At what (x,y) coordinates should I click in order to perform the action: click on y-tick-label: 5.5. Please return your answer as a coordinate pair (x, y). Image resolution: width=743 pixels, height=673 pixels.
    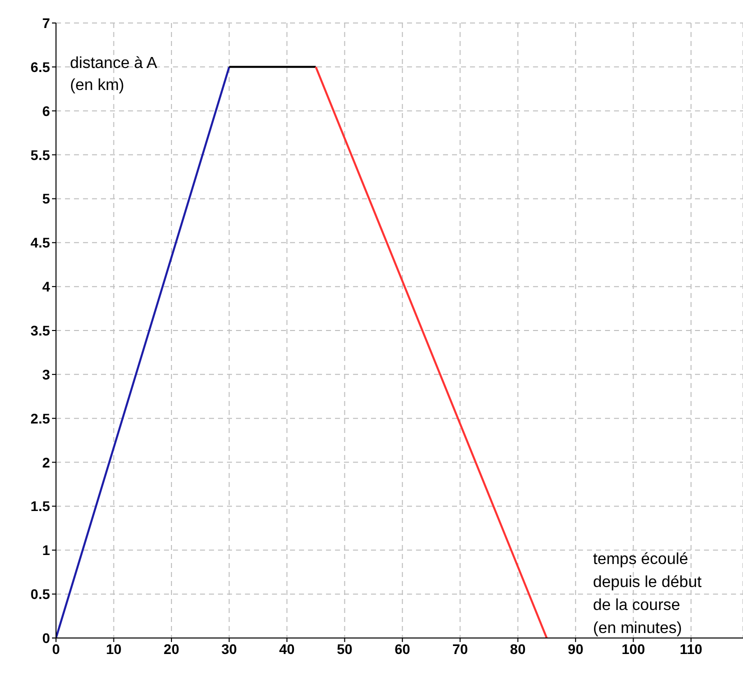
    Looking at the image, I should click on (40, 154).